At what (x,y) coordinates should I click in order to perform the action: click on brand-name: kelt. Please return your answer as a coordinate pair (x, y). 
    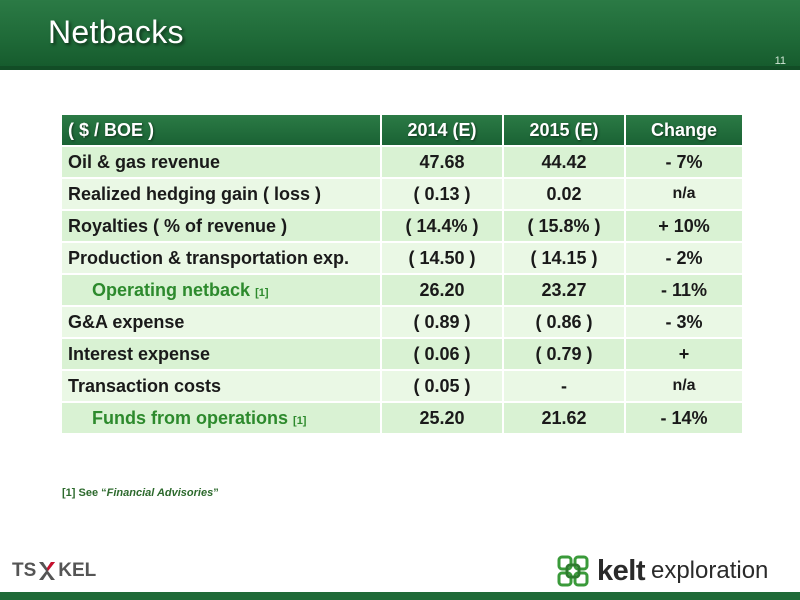
    Looking at the image, I should click on (621, 570).